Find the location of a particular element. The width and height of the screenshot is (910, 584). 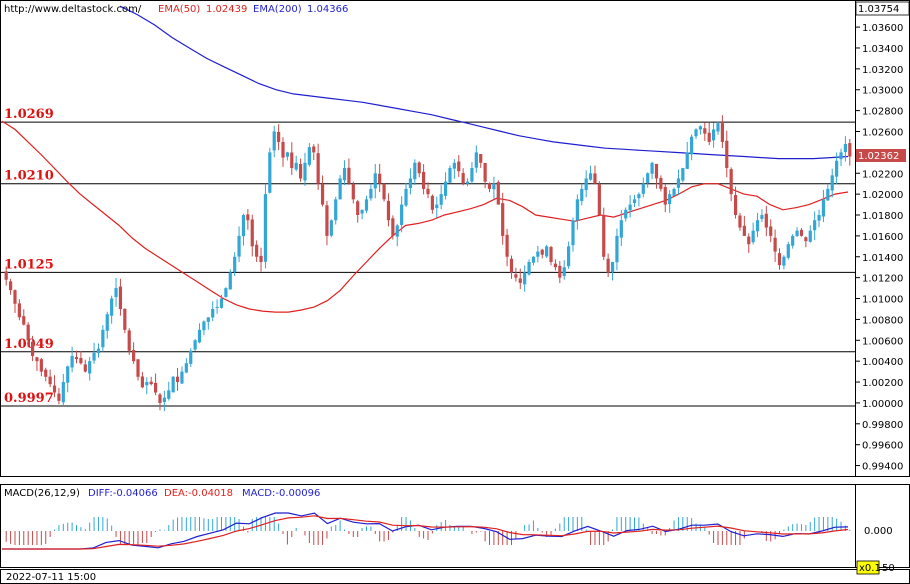

scale-button-label: x0.1 is located at coordinates (870, 568).